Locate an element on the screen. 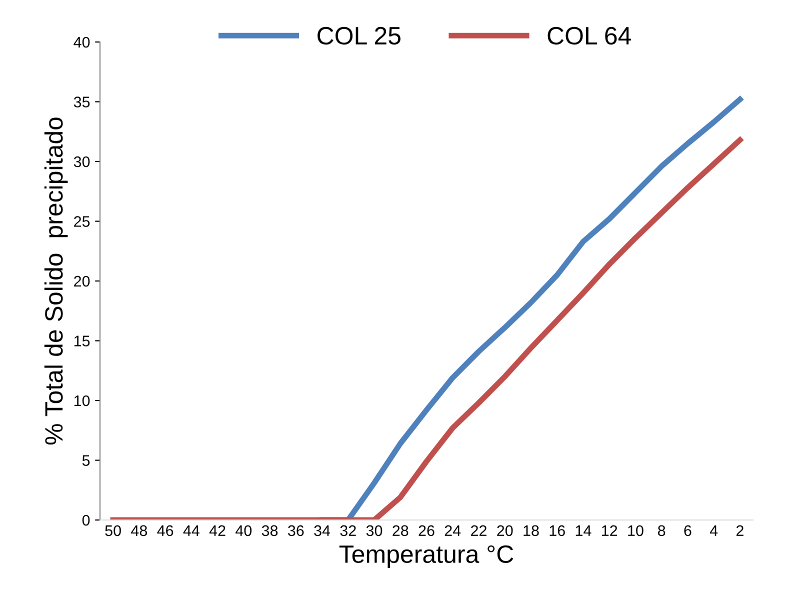  x-tick-label: 14 is located at coordinates (584, 530).